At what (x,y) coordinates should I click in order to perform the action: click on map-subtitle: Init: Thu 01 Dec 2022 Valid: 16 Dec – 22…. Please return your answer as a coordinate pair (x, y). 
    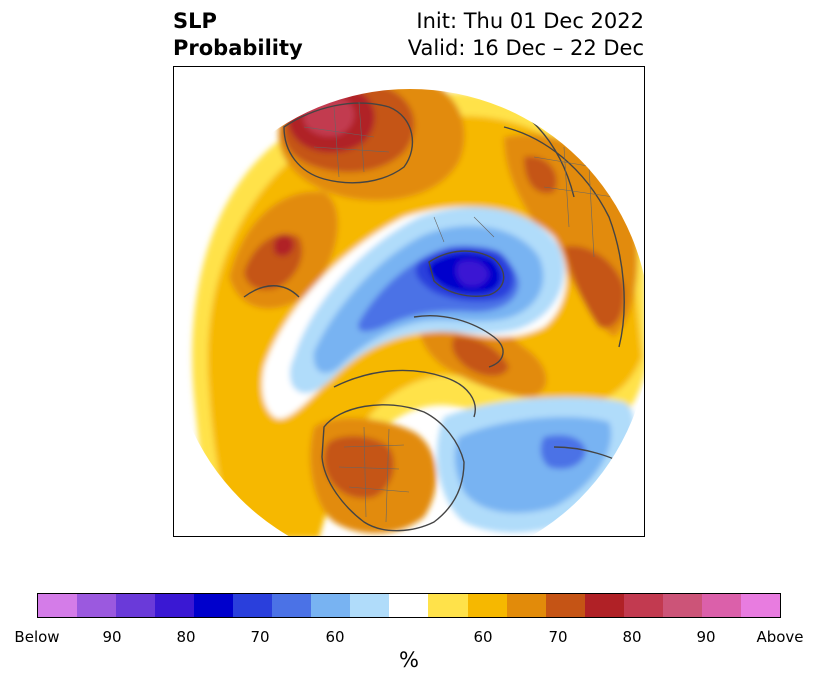
    Looking at the image, I should click on (526, 35).